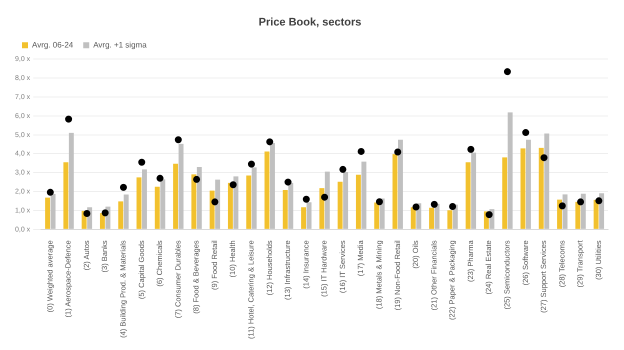  Describe the element at coordinates (310, 22) in the screenshot. I see `chart-title: Price Book, sectors` at that location.